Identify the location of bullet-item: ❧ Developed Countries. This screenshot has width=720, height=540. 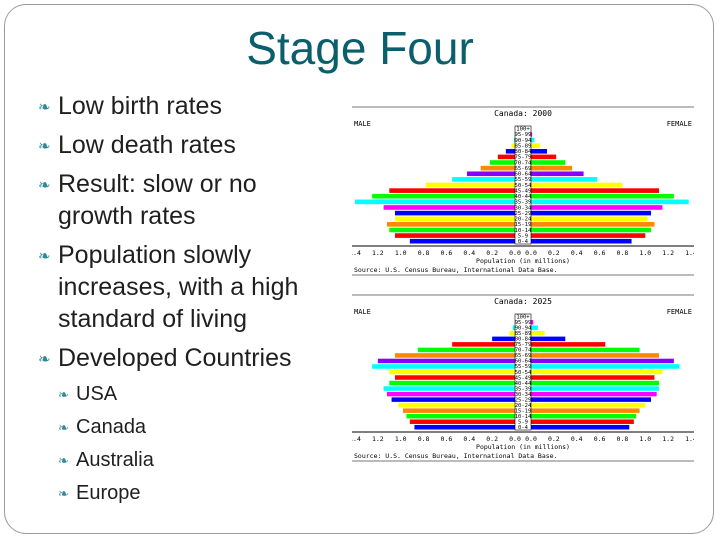
(188, 358).